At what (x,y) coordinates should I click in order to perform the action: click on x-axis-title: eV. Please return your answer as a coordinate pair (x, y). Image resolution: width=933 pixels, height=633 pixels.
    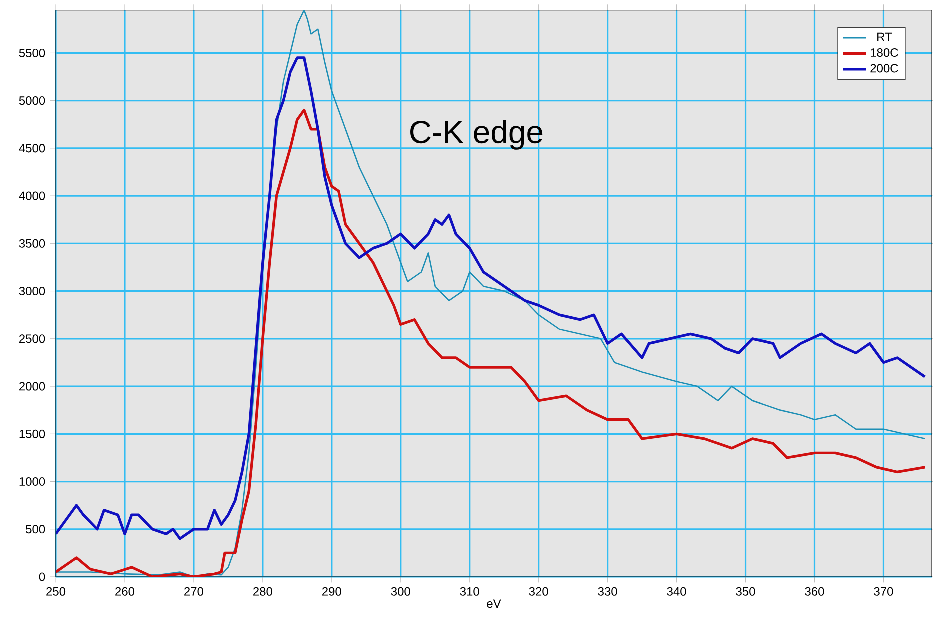
    Looking at the image, I should click on (494, 604).